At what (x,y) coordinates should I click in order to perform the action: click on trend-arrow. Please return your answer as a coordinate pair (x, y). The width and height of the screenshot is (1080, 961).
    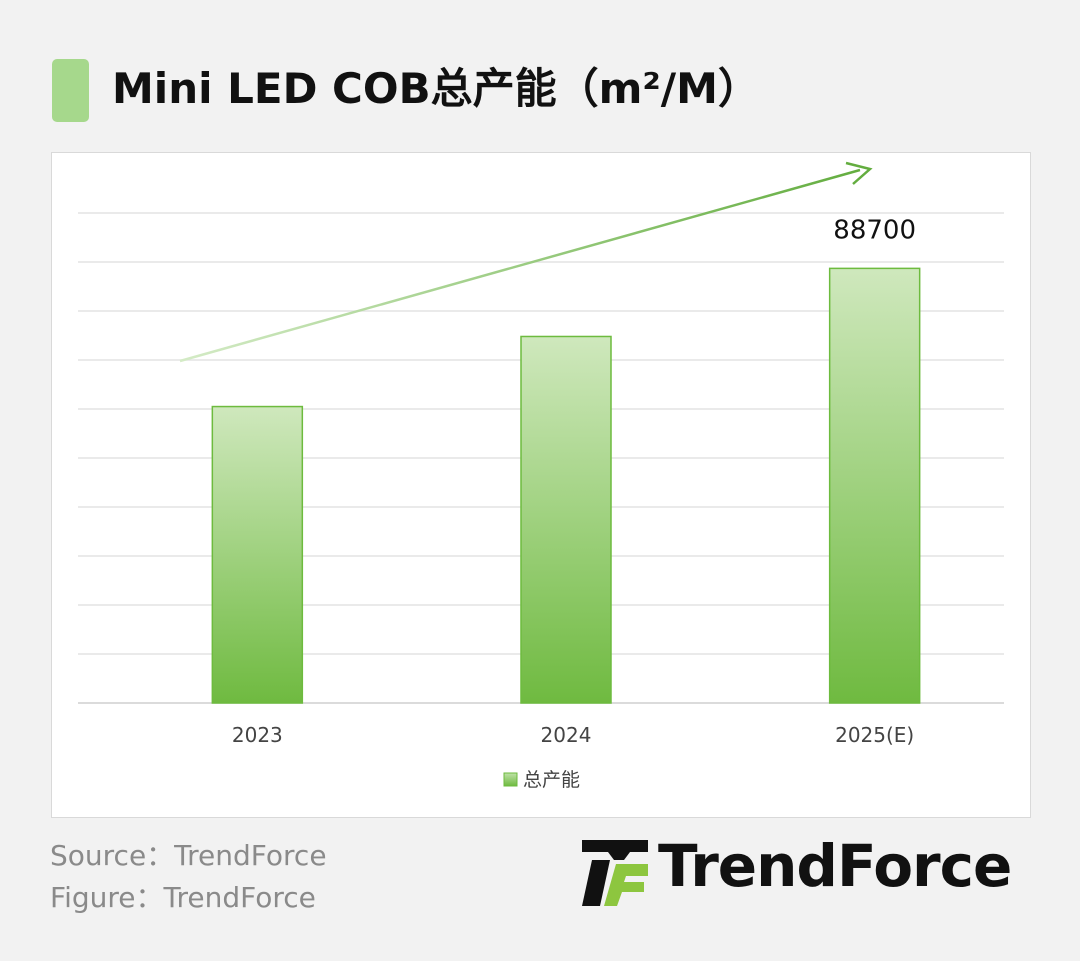
    Looking at the image, I should click on (526, 262).